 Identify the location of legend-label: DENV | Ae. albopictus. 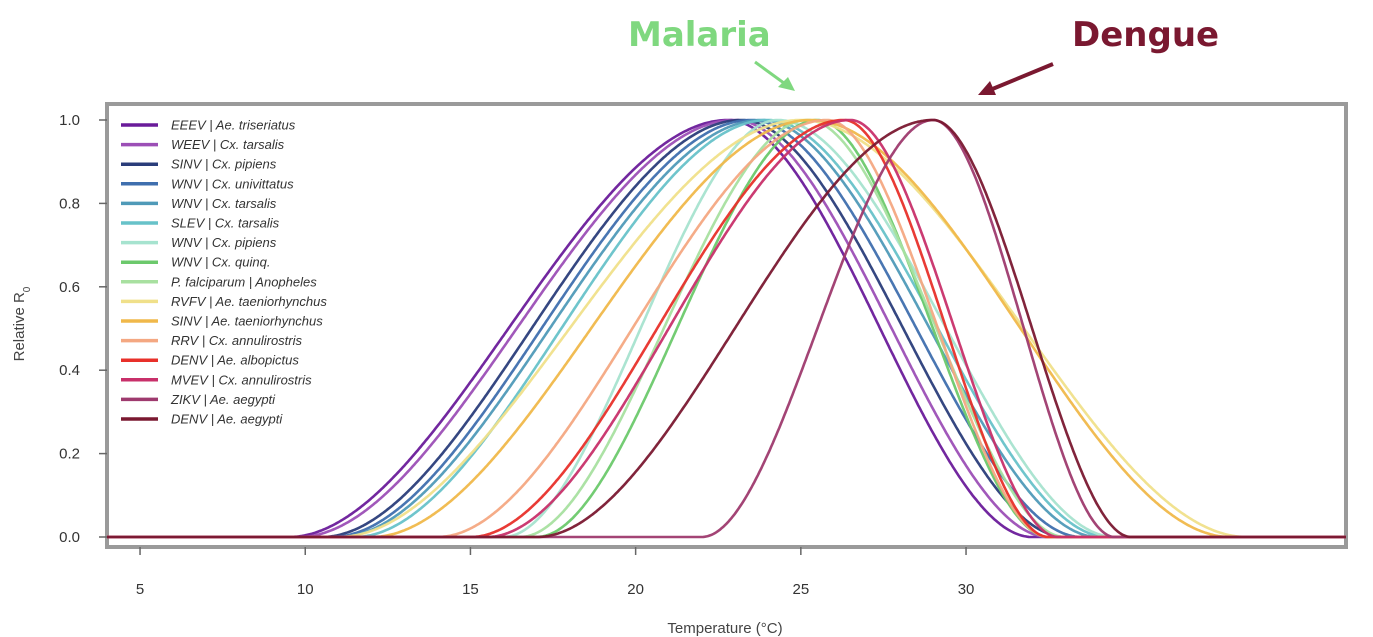
(235, 360).